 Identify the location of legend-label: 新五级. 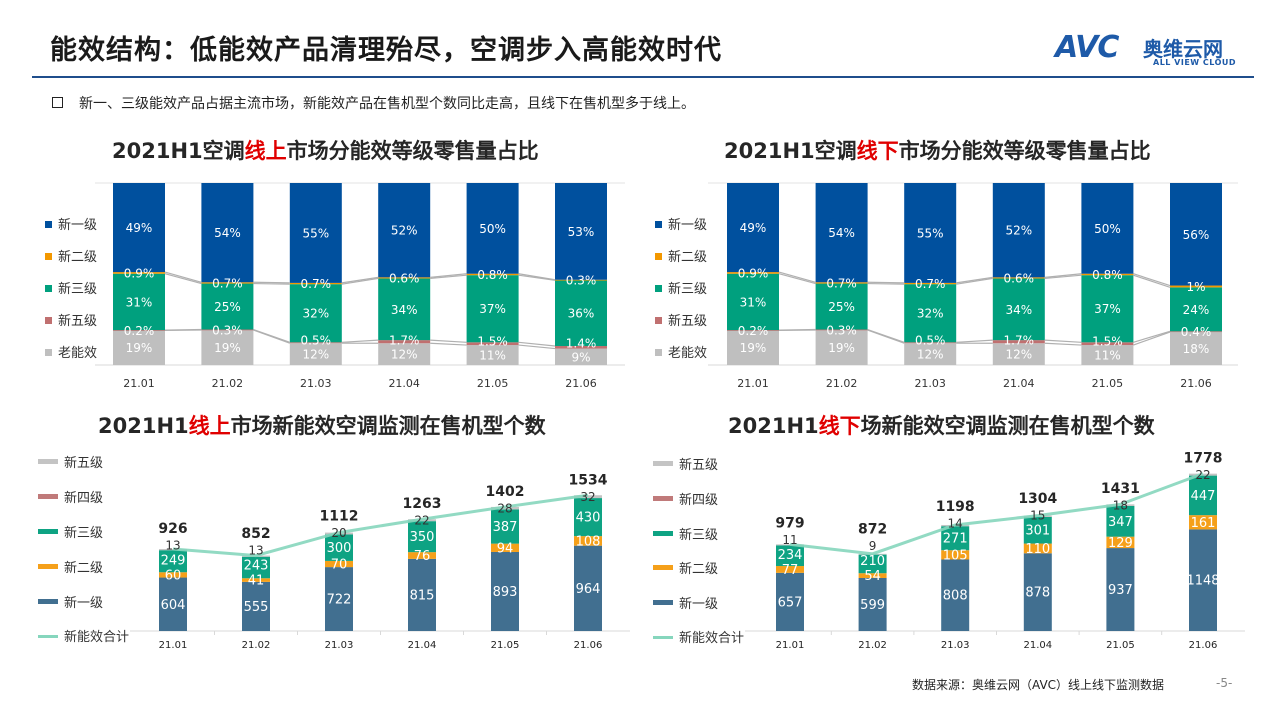
(78, 321).